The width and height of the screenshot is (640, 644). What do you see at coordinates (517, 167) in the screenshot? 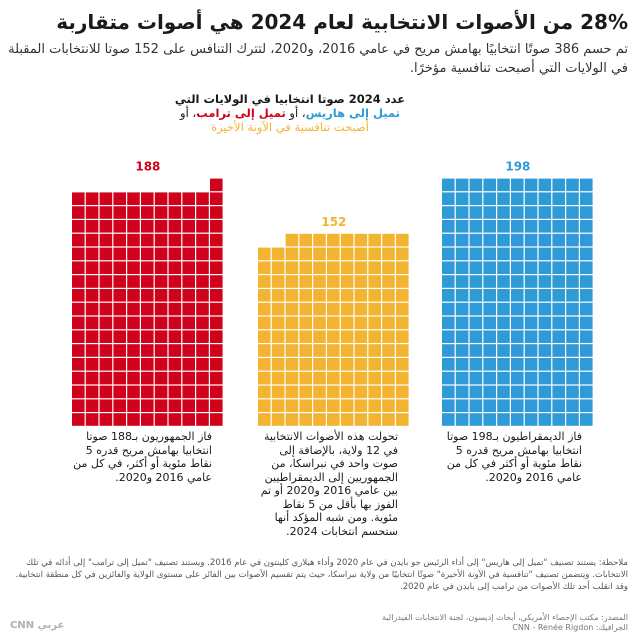
I see `waffle-value-label-2: 198` at bounding box center [517, 167].